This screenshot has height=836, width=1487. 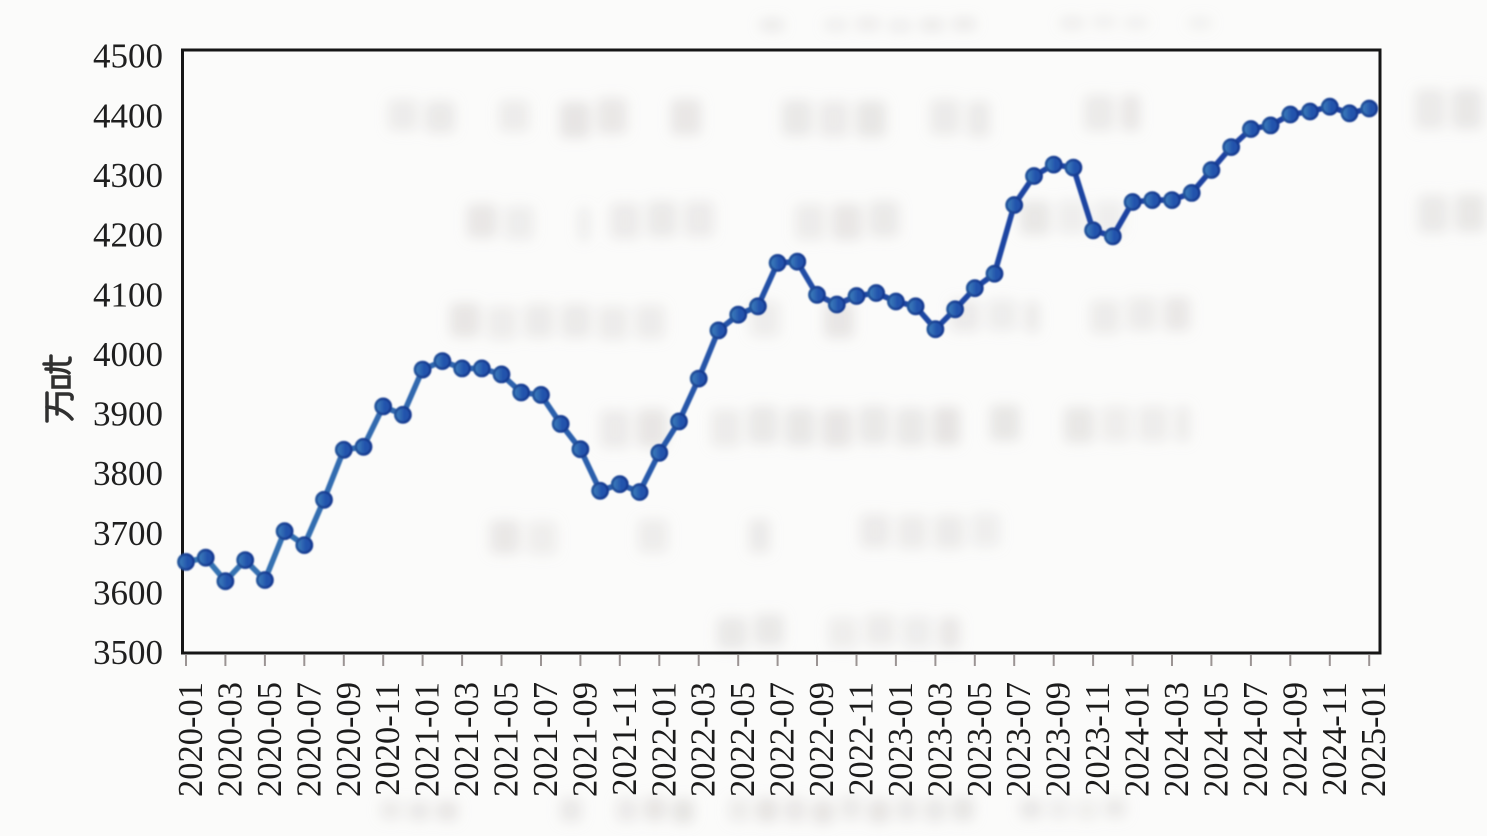 I want to click on svg-text: 2024-03, so click(x=1177, y=739).